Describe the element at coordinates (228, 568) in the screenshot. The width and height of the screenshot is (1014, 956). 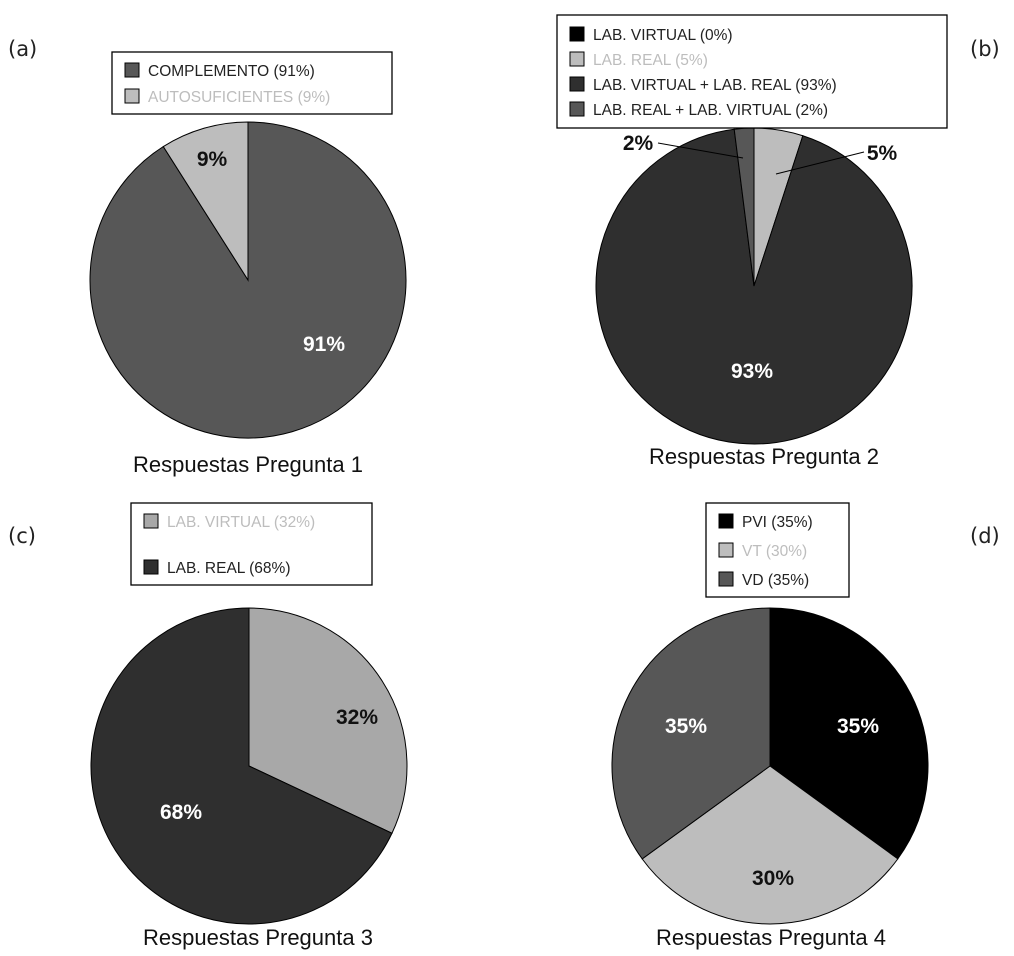
I see `legend-entry: LAB. REAL (68%)` at that location.